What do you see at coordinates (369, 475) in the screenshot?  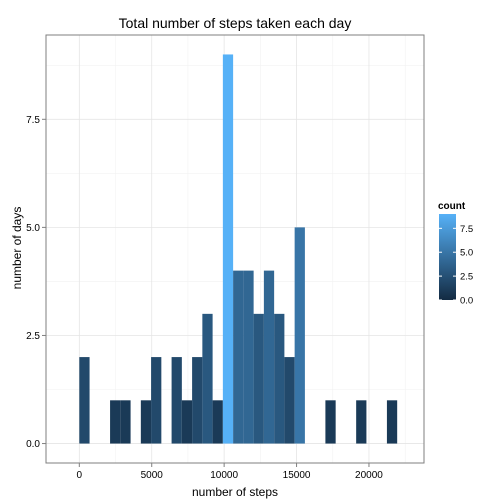 I see `x-tick-label: 20000` at bounding box center [369, 475].